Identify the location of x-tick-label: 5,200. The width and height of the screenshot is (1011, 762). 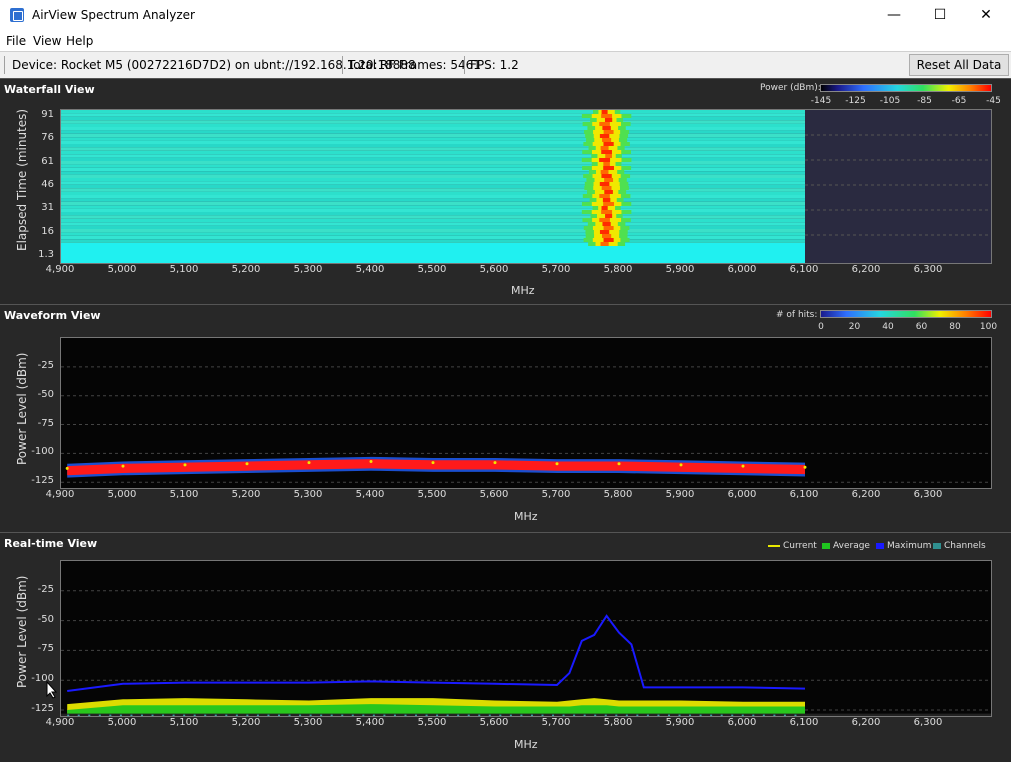
(246, 494).